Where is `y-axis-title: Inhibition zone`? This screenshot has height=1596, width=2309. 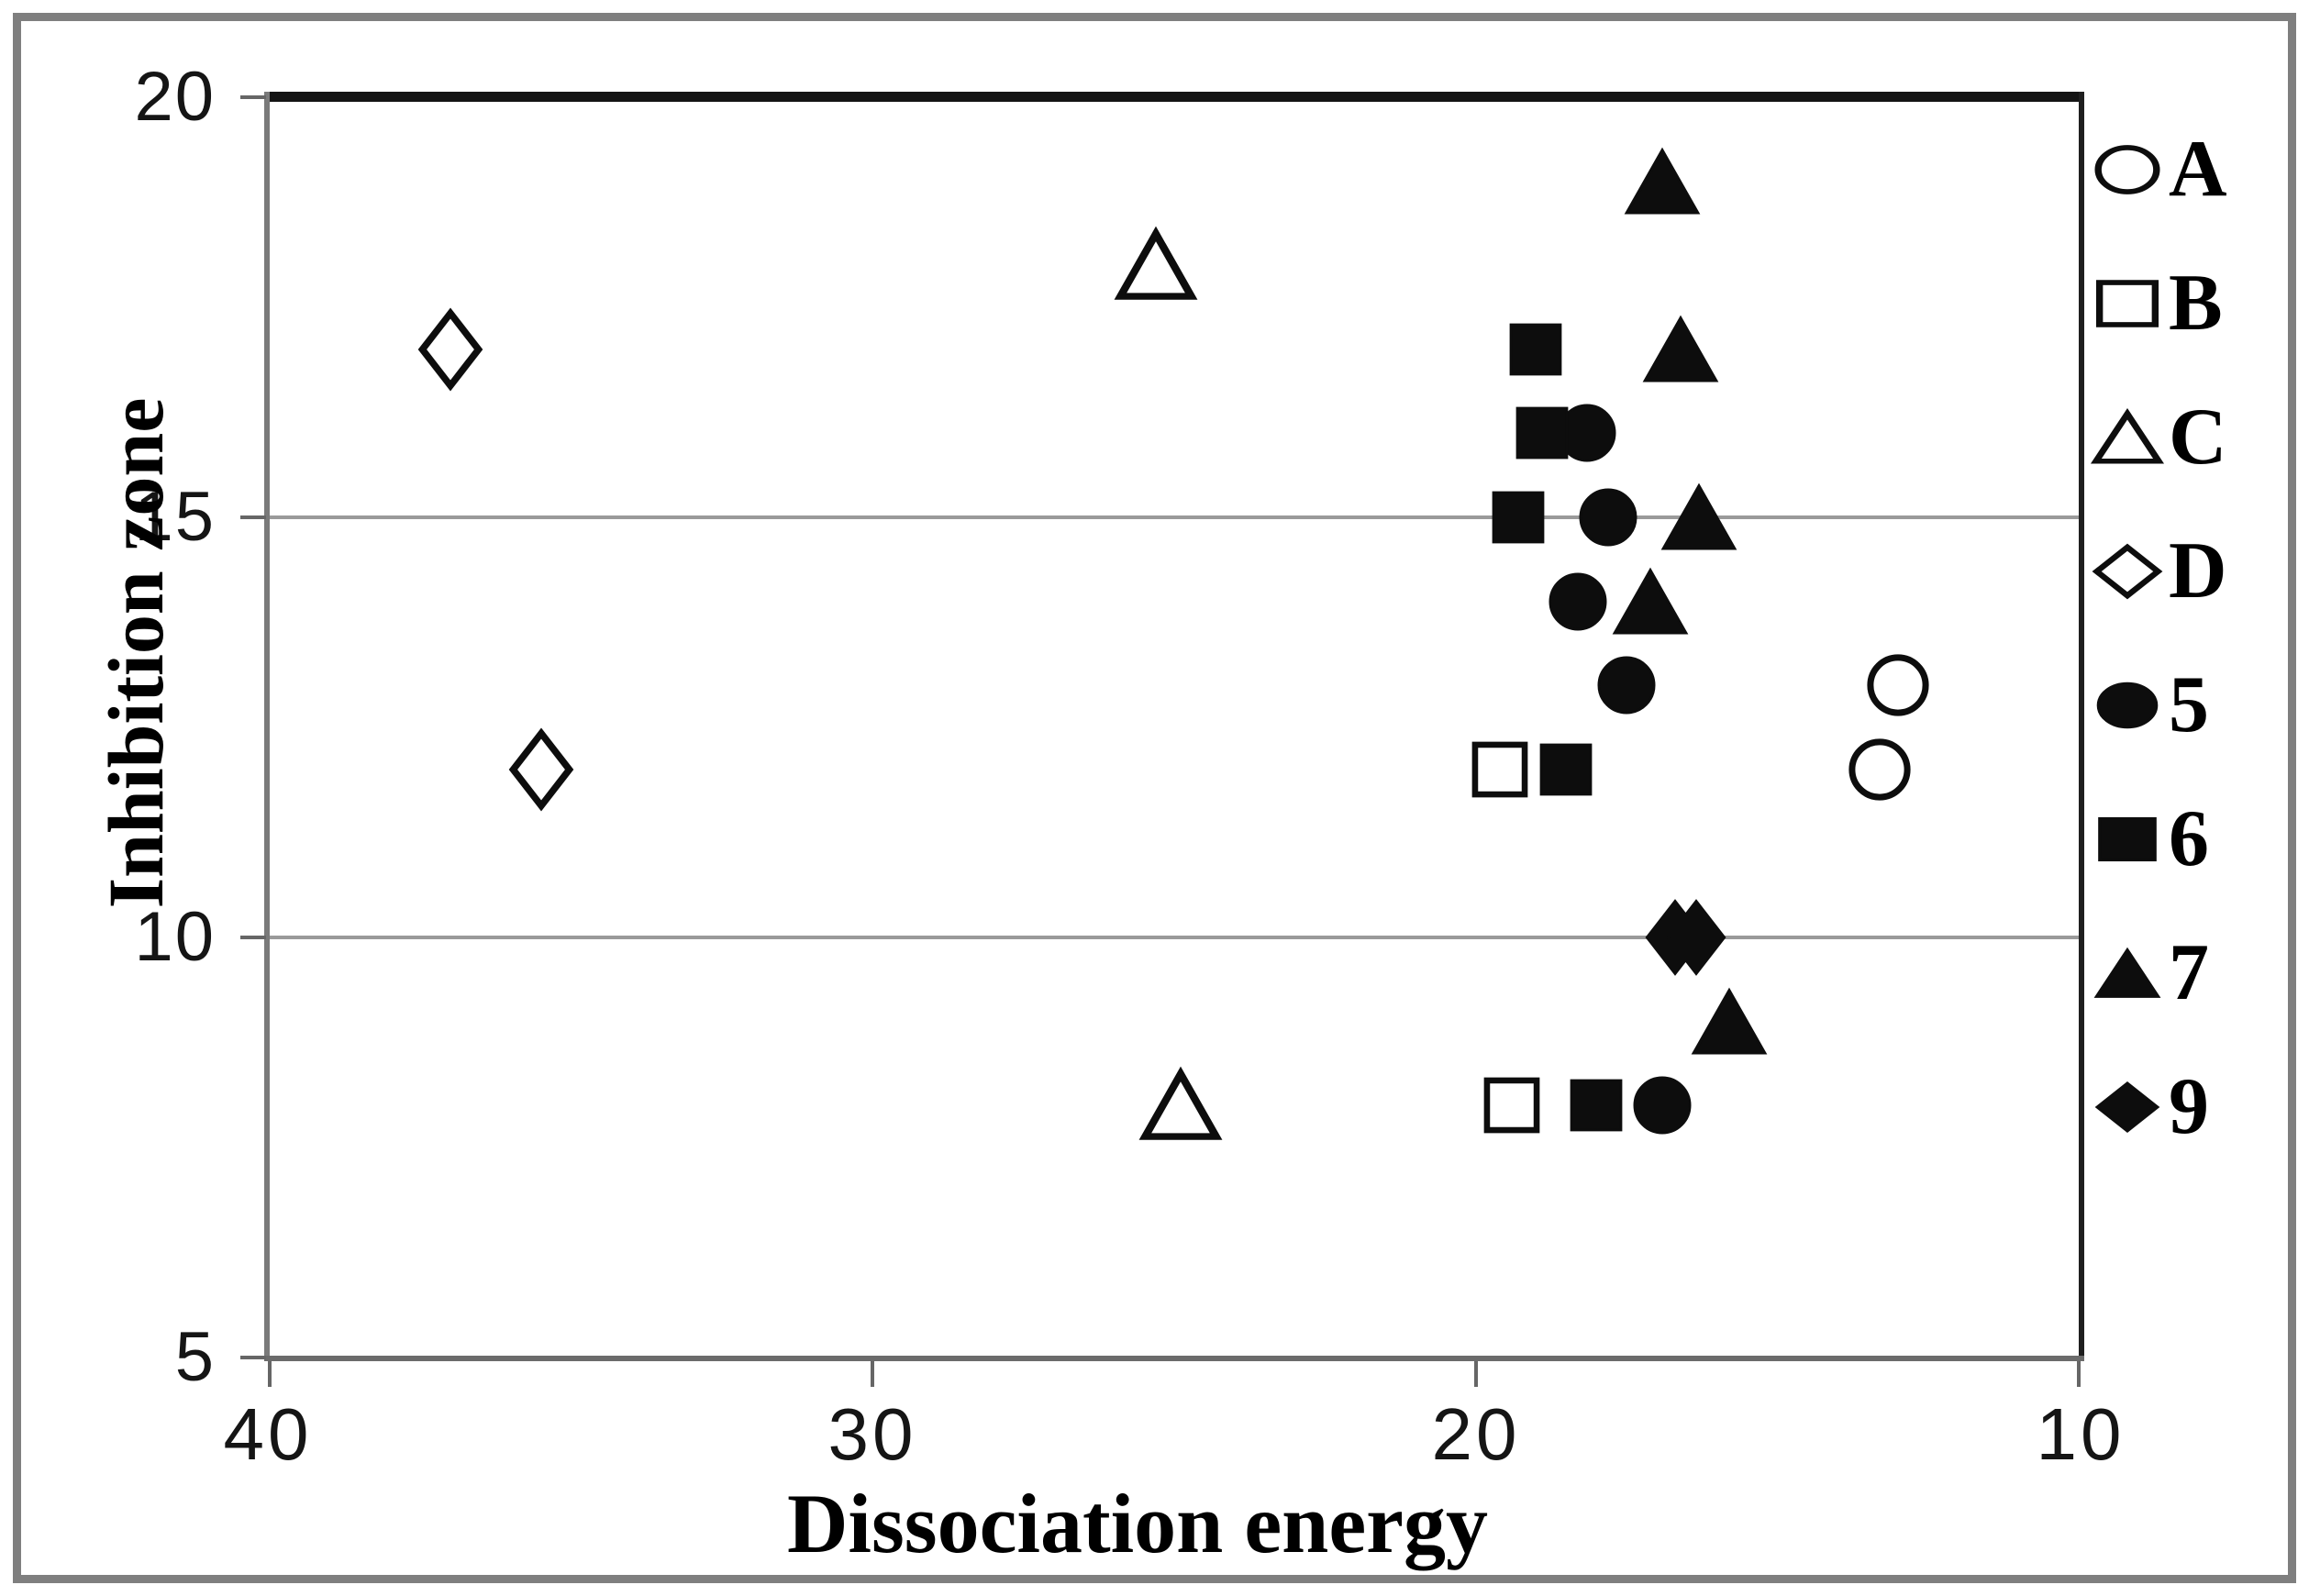 y-axis-title: Inhibition zone is located at coordinates (136, 653).